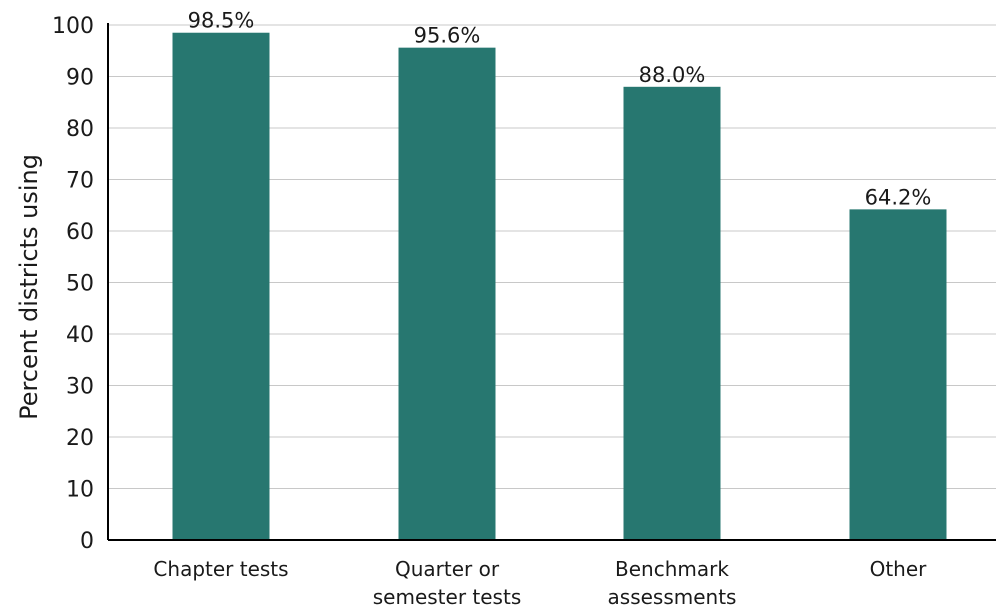 This screenshot has height=611, width=996. What do you see at coordinates (80, 78) in the screenshot?
I see `y-tick-label: 90` at bounding box center [80, 78].